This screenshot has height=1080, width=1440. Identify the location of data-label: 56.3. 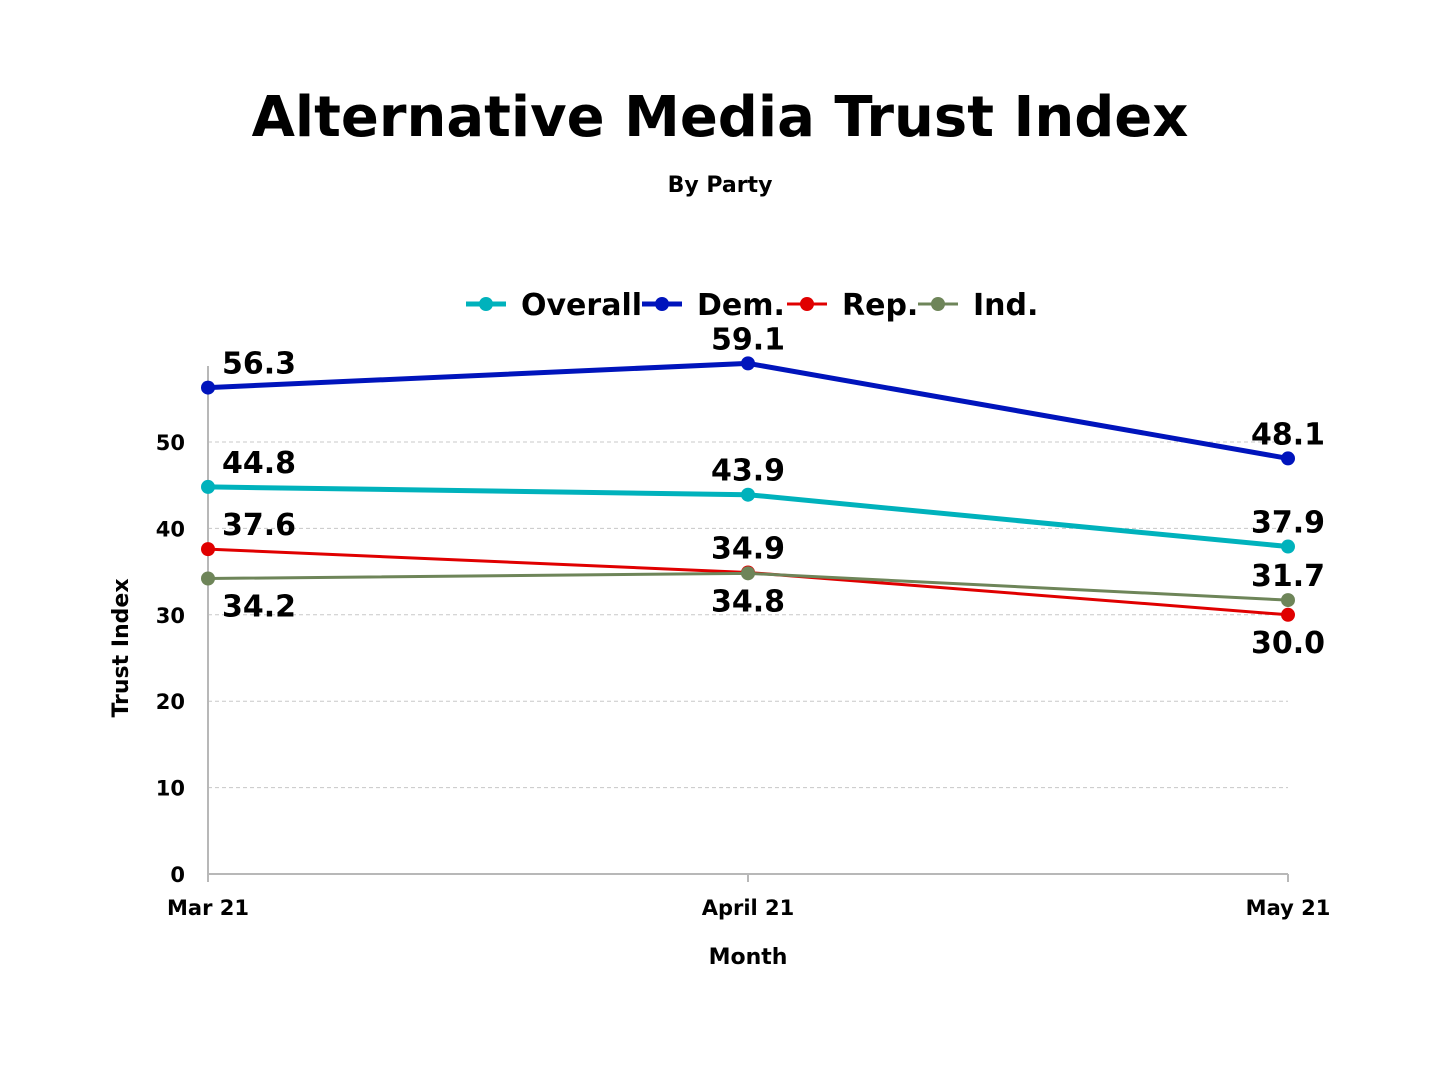
(259, 364).